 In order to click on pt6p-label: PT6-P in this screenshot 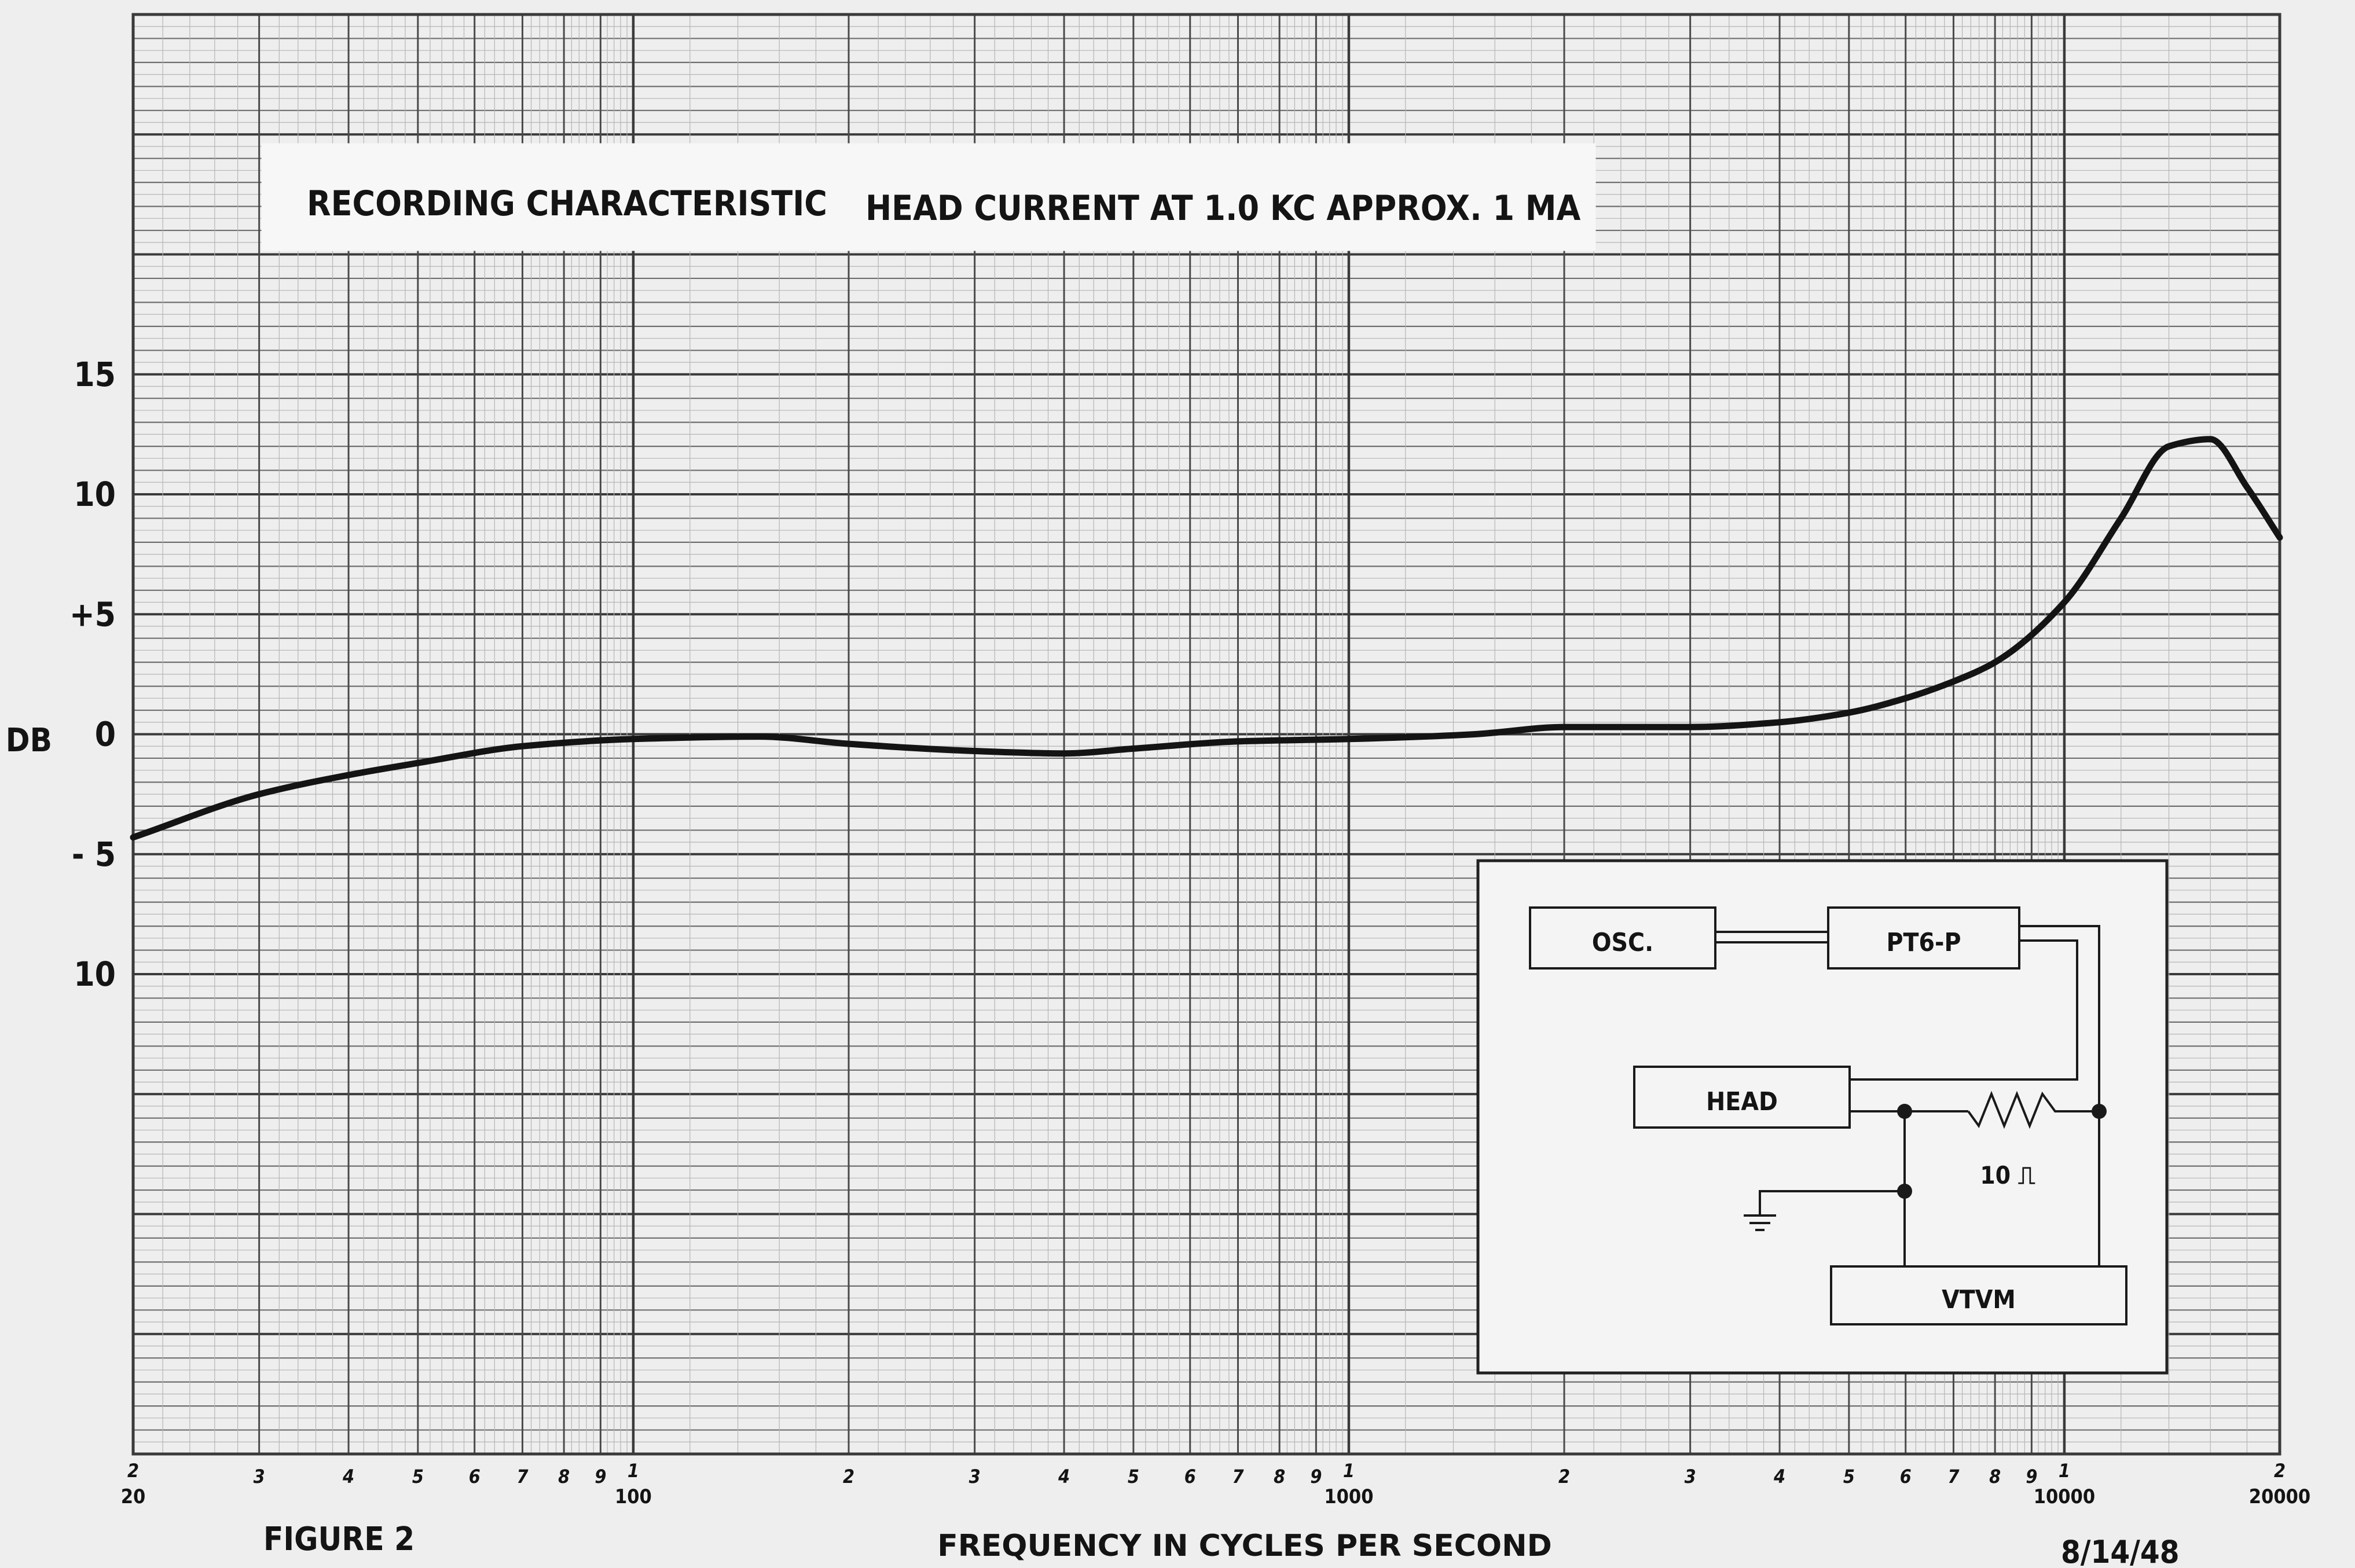, I will do `click(1924, 942)`.